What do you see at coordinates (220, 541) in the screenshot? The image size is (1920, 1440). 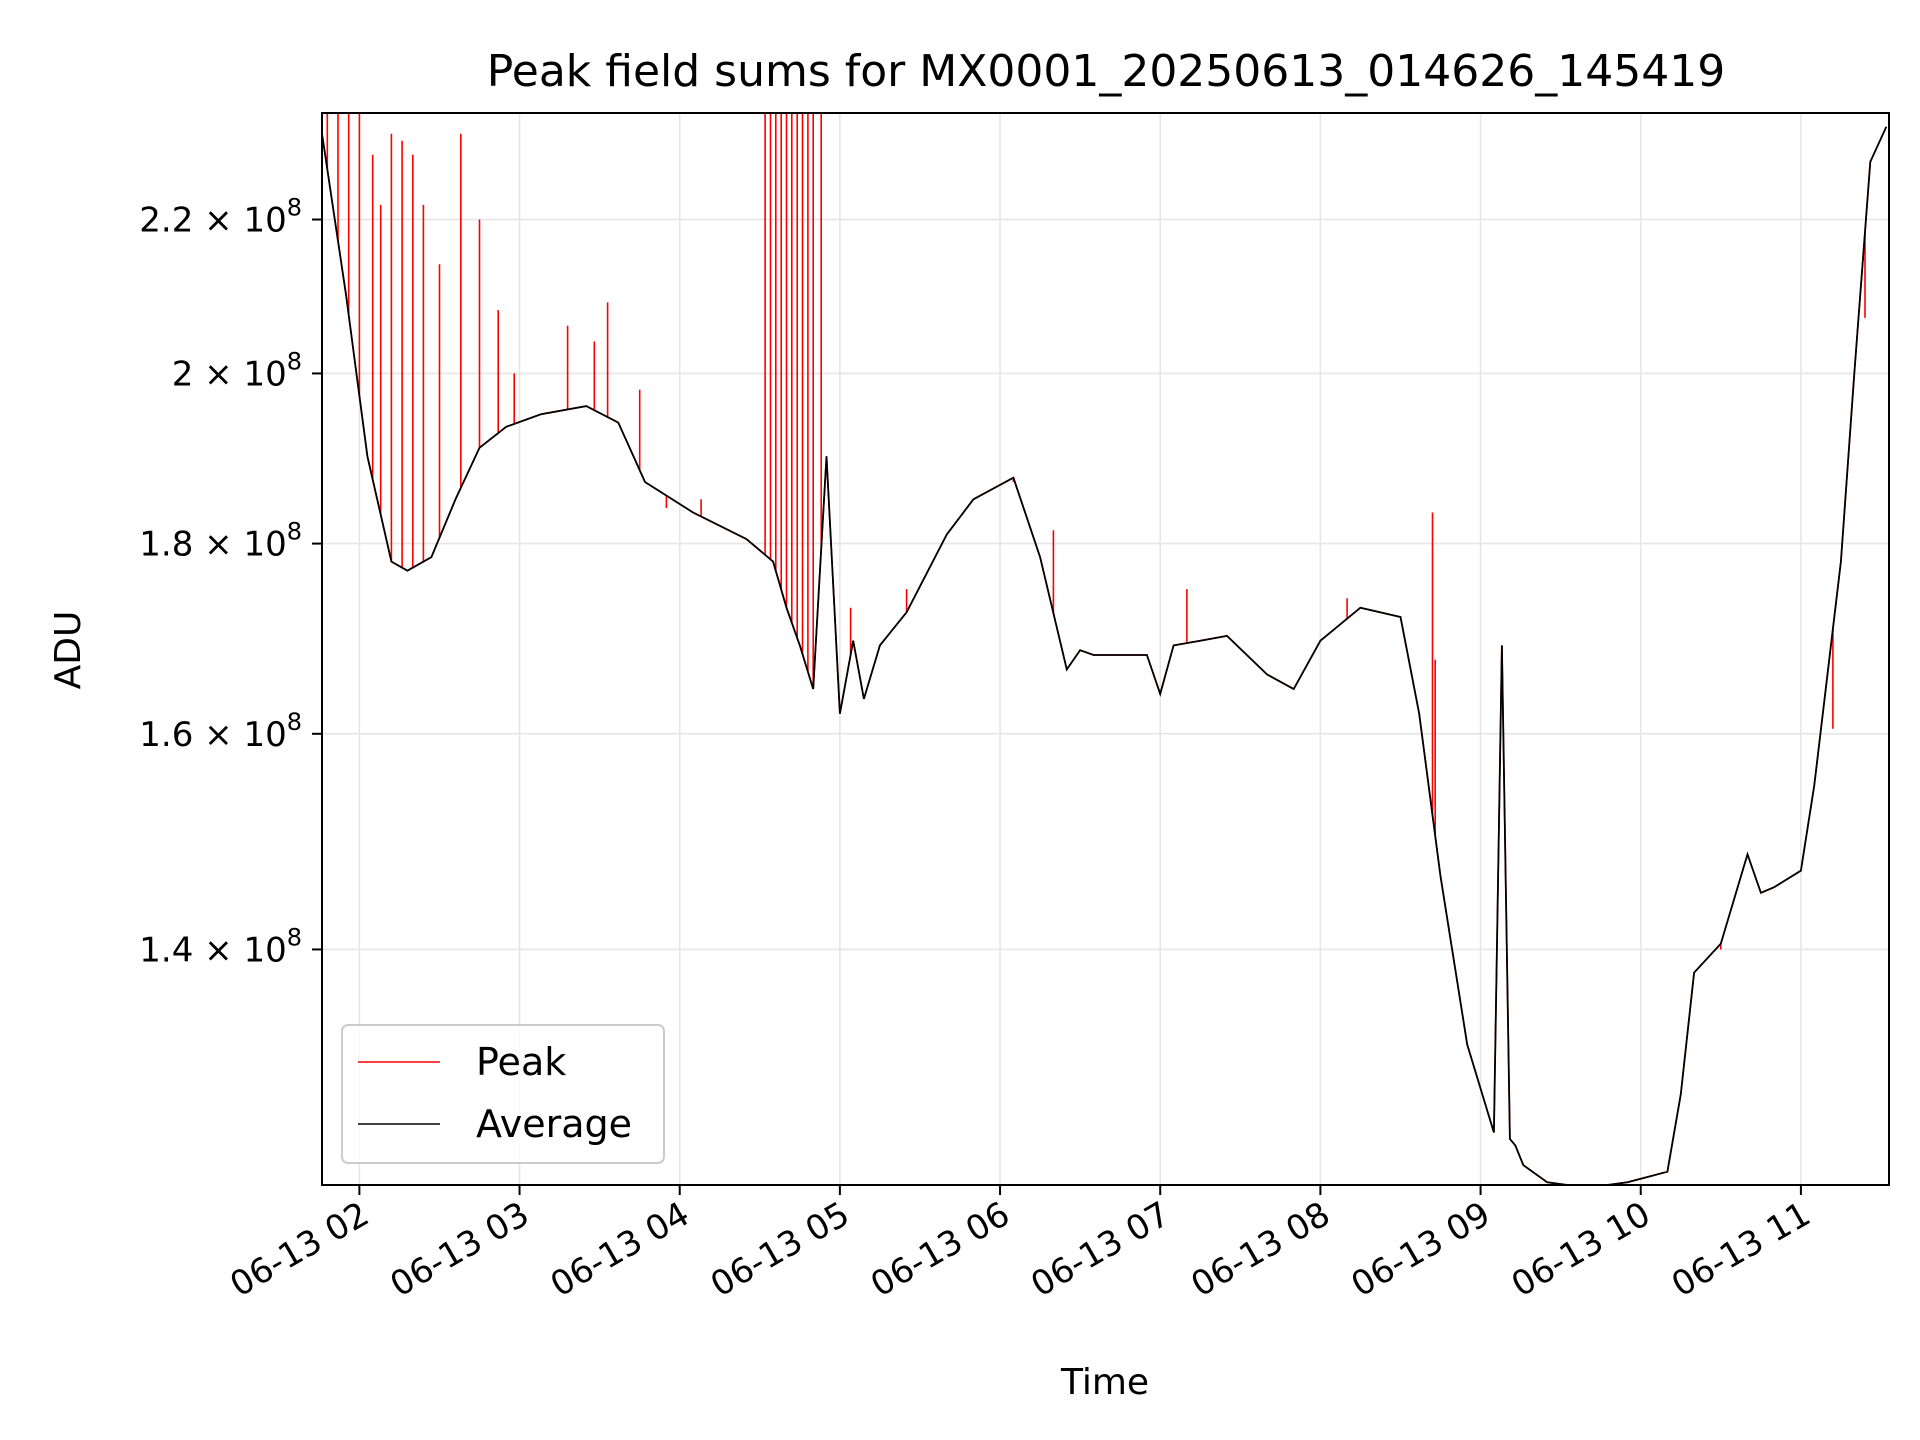 I see `y-tick-label-2: 1.8 × 108` at bounding box center [220, 541].